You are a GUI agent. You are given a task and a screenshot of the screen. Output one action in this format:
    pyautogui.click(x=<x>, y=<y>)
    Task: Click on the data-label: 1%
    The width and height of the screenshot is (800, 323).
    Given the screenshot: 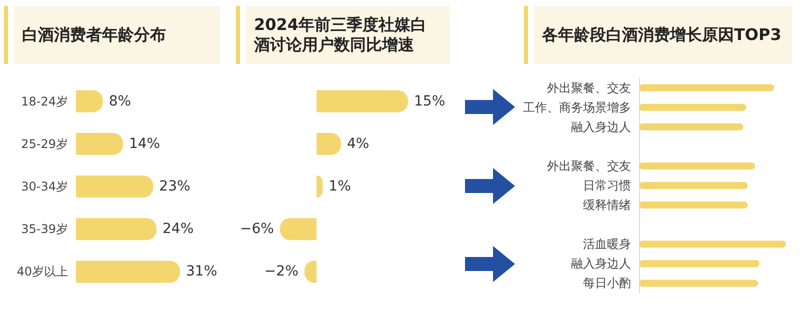 What is the action you would take?
    pyautogui.click(x=339, y=186)
    